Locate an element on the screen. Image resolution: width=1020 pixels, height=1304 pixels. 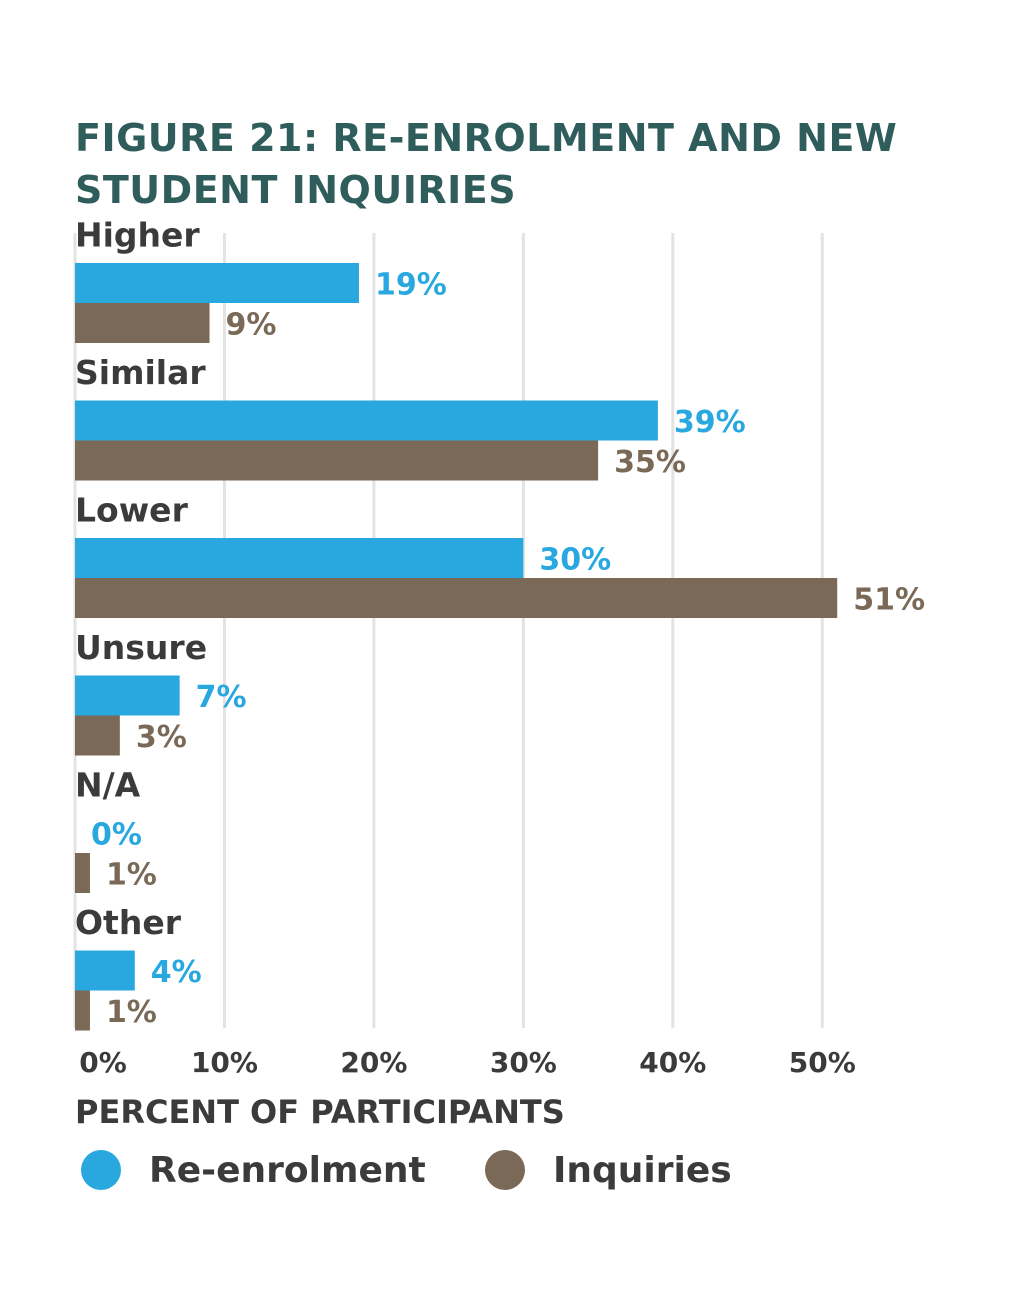
value-label: 30% is located at coordinates (575, 560).